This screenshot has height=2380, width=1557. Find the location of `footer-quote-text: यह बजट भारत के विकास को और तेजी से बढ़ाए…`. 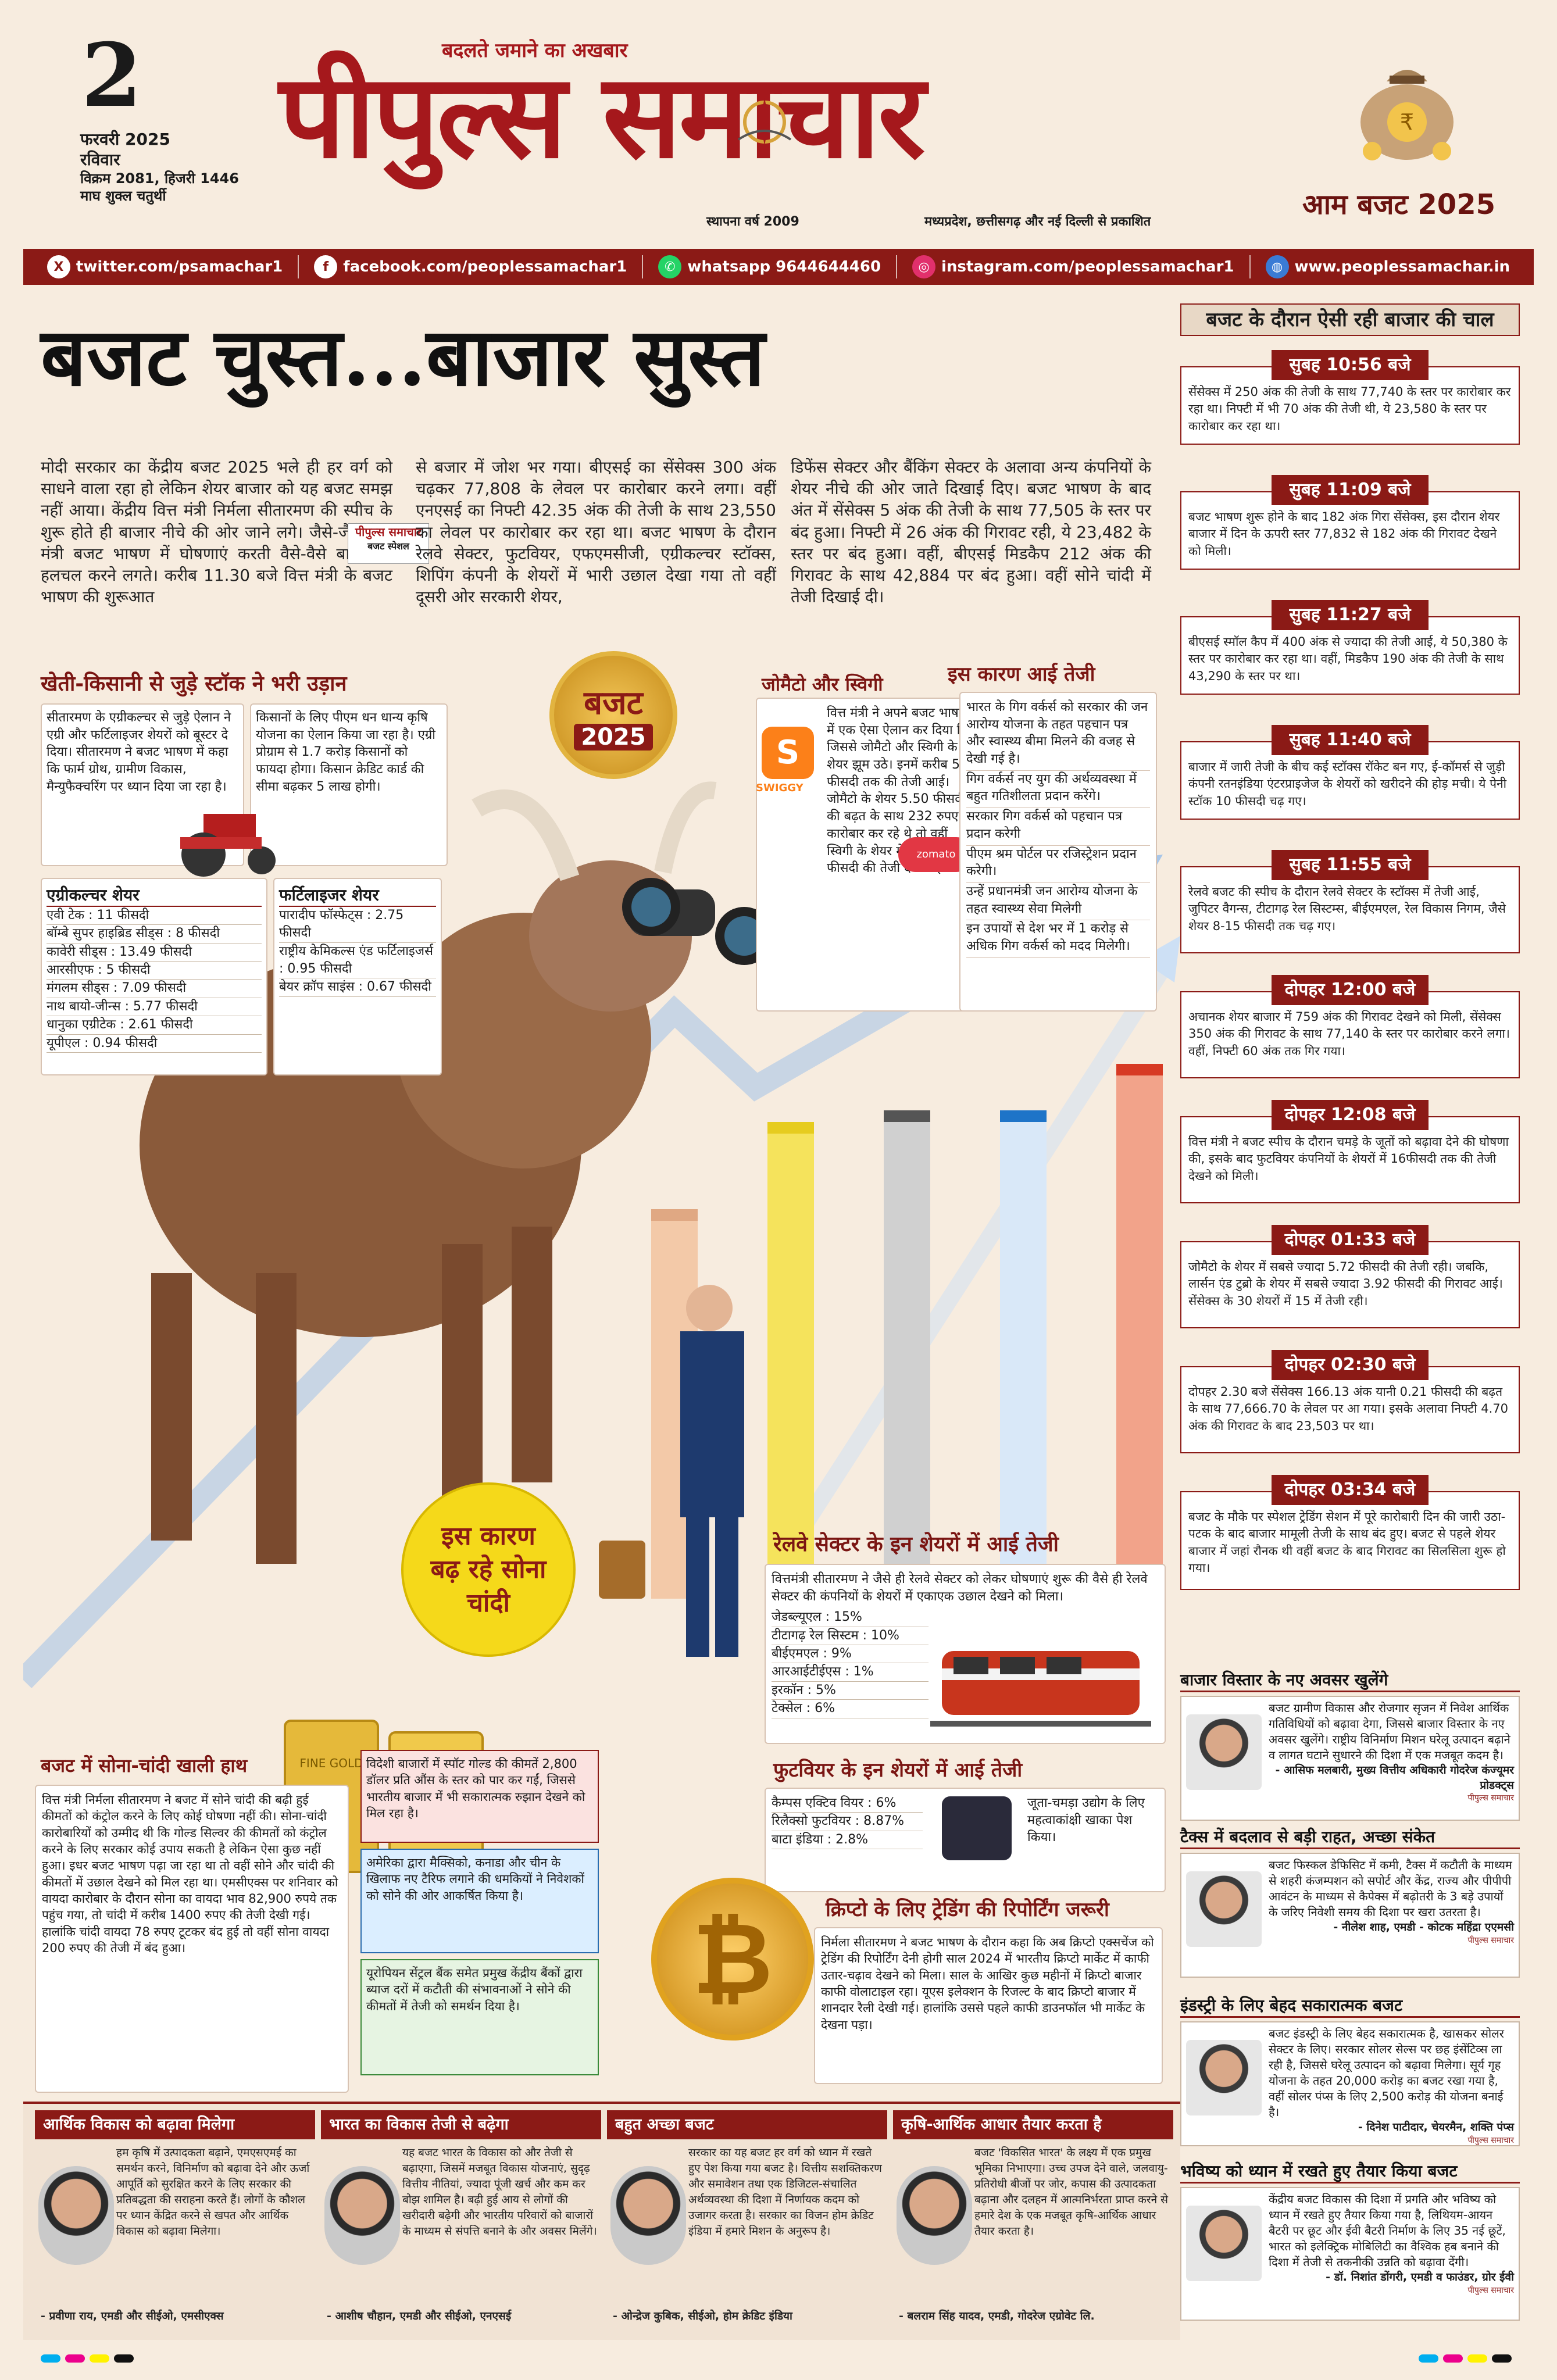

footer-quote-text: यह बजट भारत के विकास को और तेजी से बढ़ाए… is located at coordinates (500, 2192).